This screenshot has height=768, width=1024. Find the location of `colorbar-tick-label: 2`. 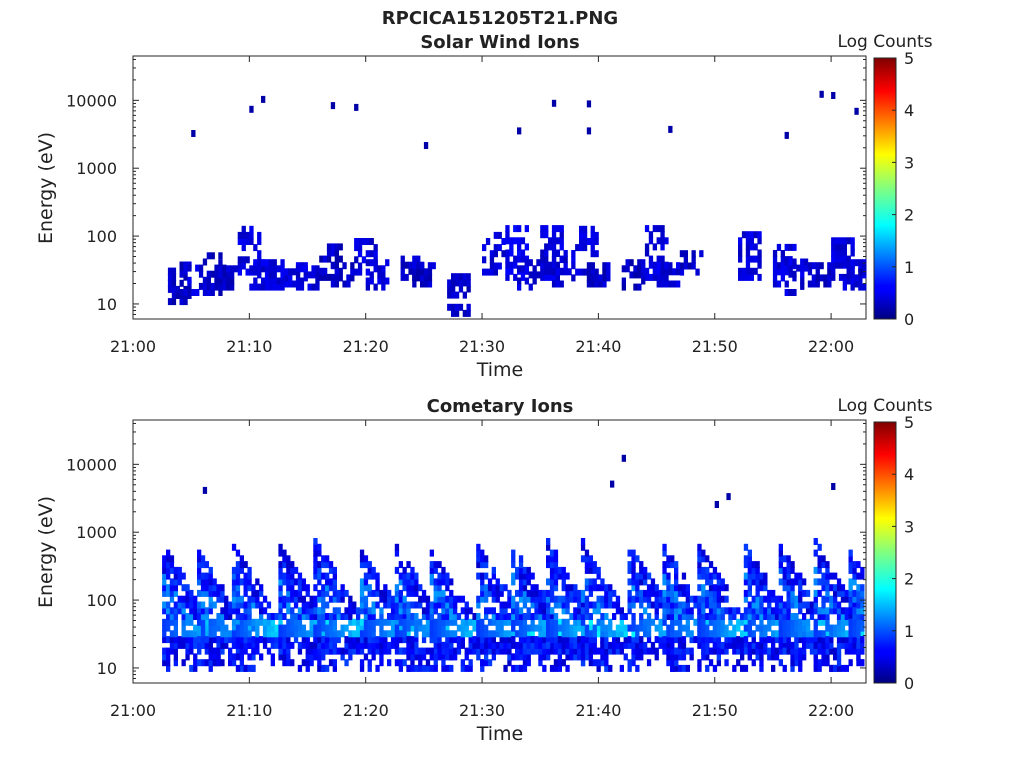

colorbar-tick-label: 2 is located at coordinates (909, 579).